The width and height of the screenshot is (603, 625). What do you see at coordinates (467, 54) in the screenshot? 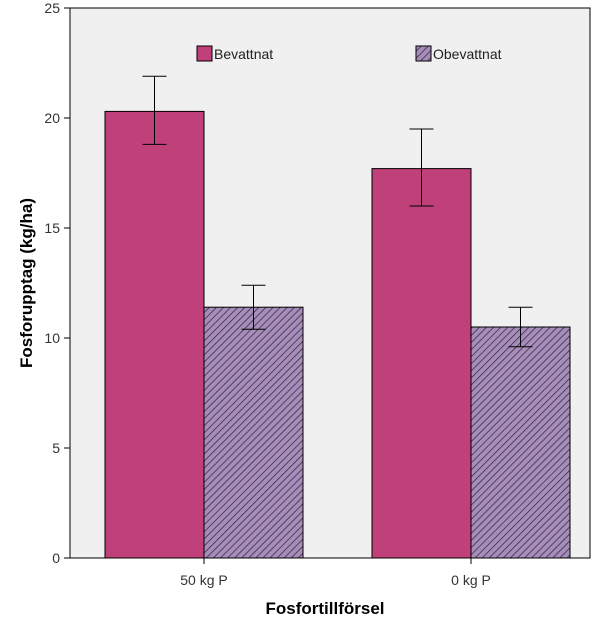
I see `legend-label: Obevattnat` at bounding box center [467, 54].